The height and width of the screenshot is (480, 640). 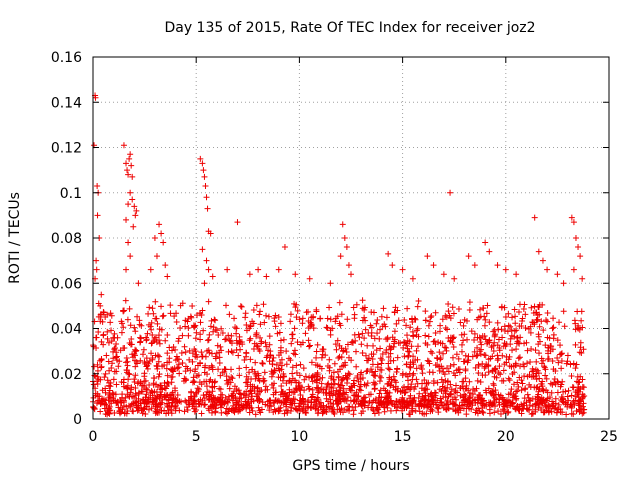 What do you see at coordinates (403, 437) in the screenshot?
I see `x-tick-label: 15` at bounding box center [403, 437].